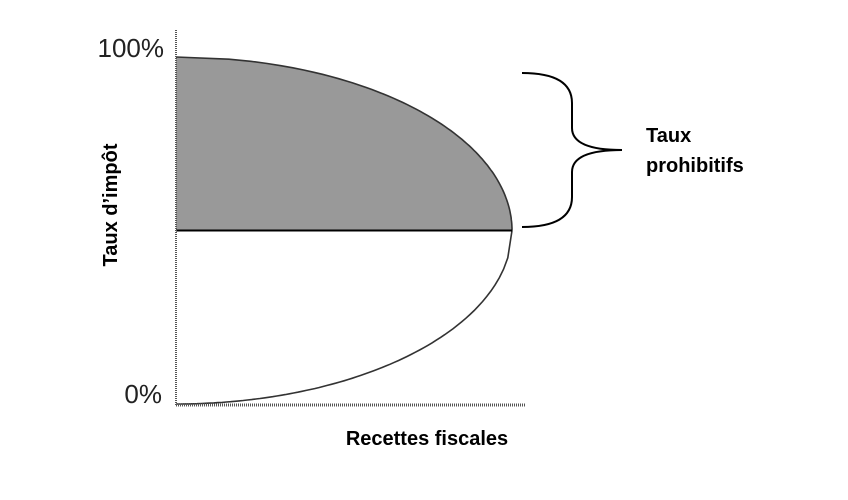 This screenshot has width=848, height=500. What do you see at coordinates (131, 48) in the screenshot?
I see `y-tick-label-top: 100%` at bounding box center [131, 48].